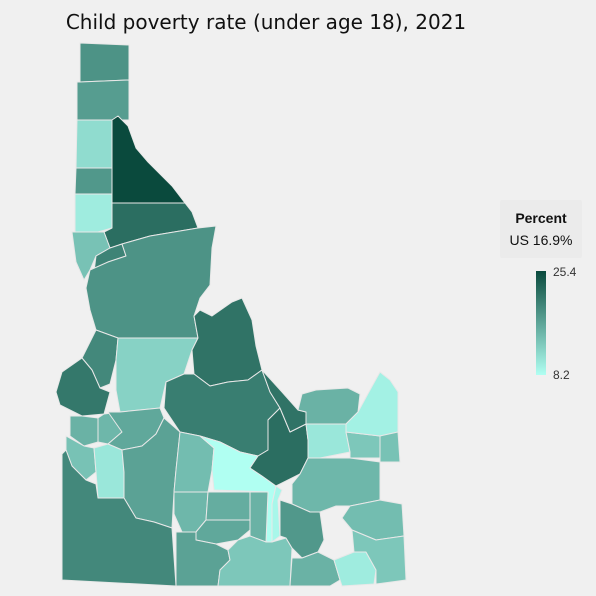 The image size is (596, 596). What do you see at coordinates (148, 159) in the screenshot?
I see `county-shoshone` at bounding box center [148, 159].